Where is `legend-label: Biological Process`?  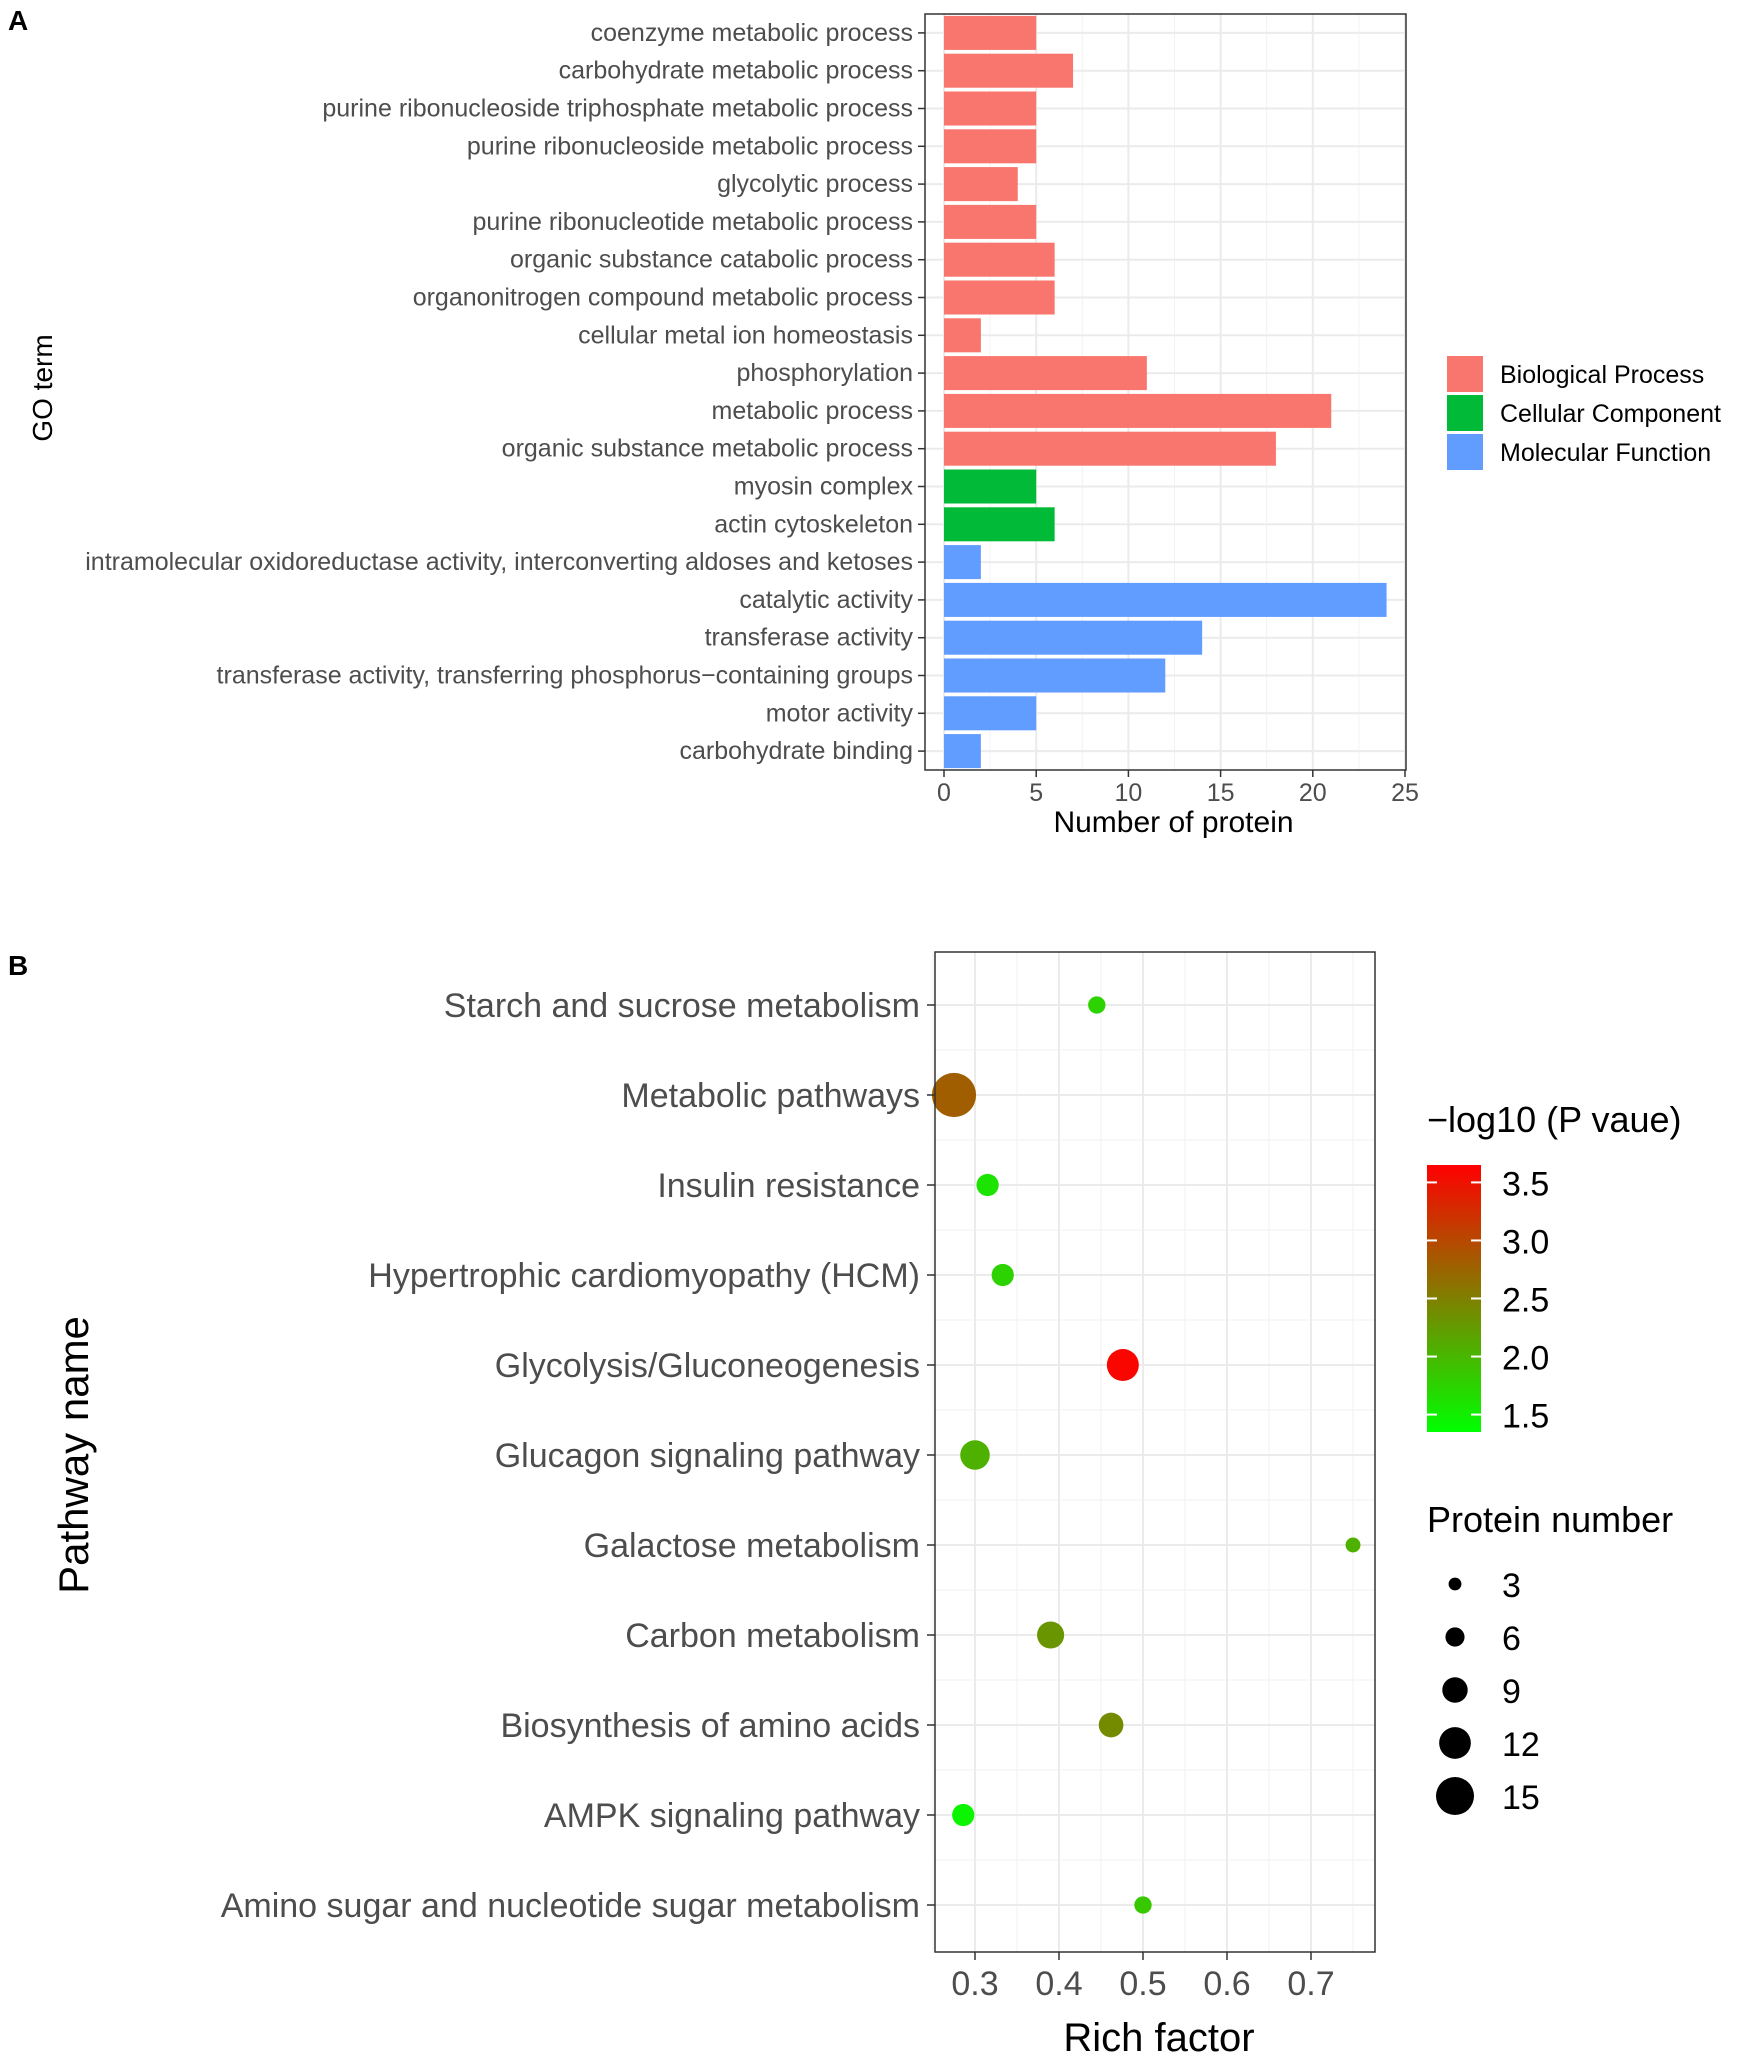 legend-label: Biological Process is located at coordinates (1602, 375).